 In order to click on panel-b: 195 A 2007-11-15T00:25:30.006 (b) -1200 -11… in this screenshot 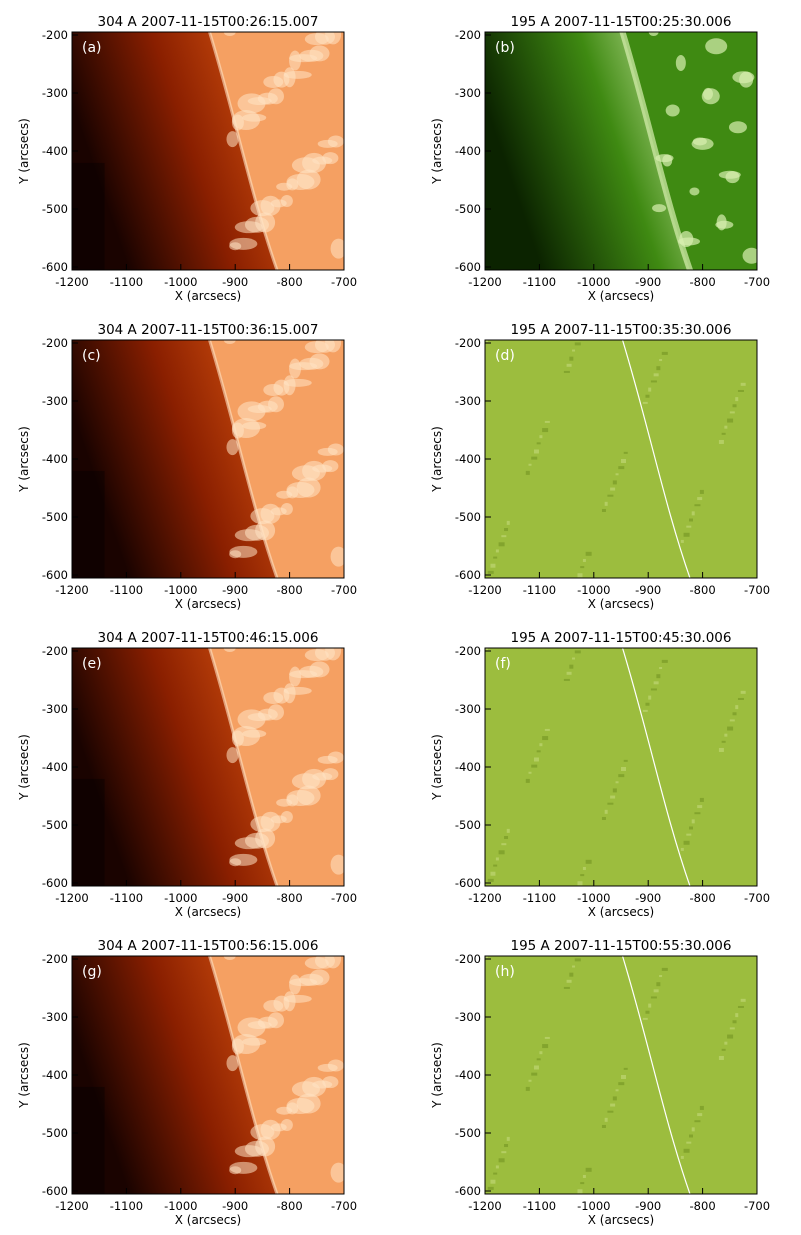, I will do `click(600, 158)`.